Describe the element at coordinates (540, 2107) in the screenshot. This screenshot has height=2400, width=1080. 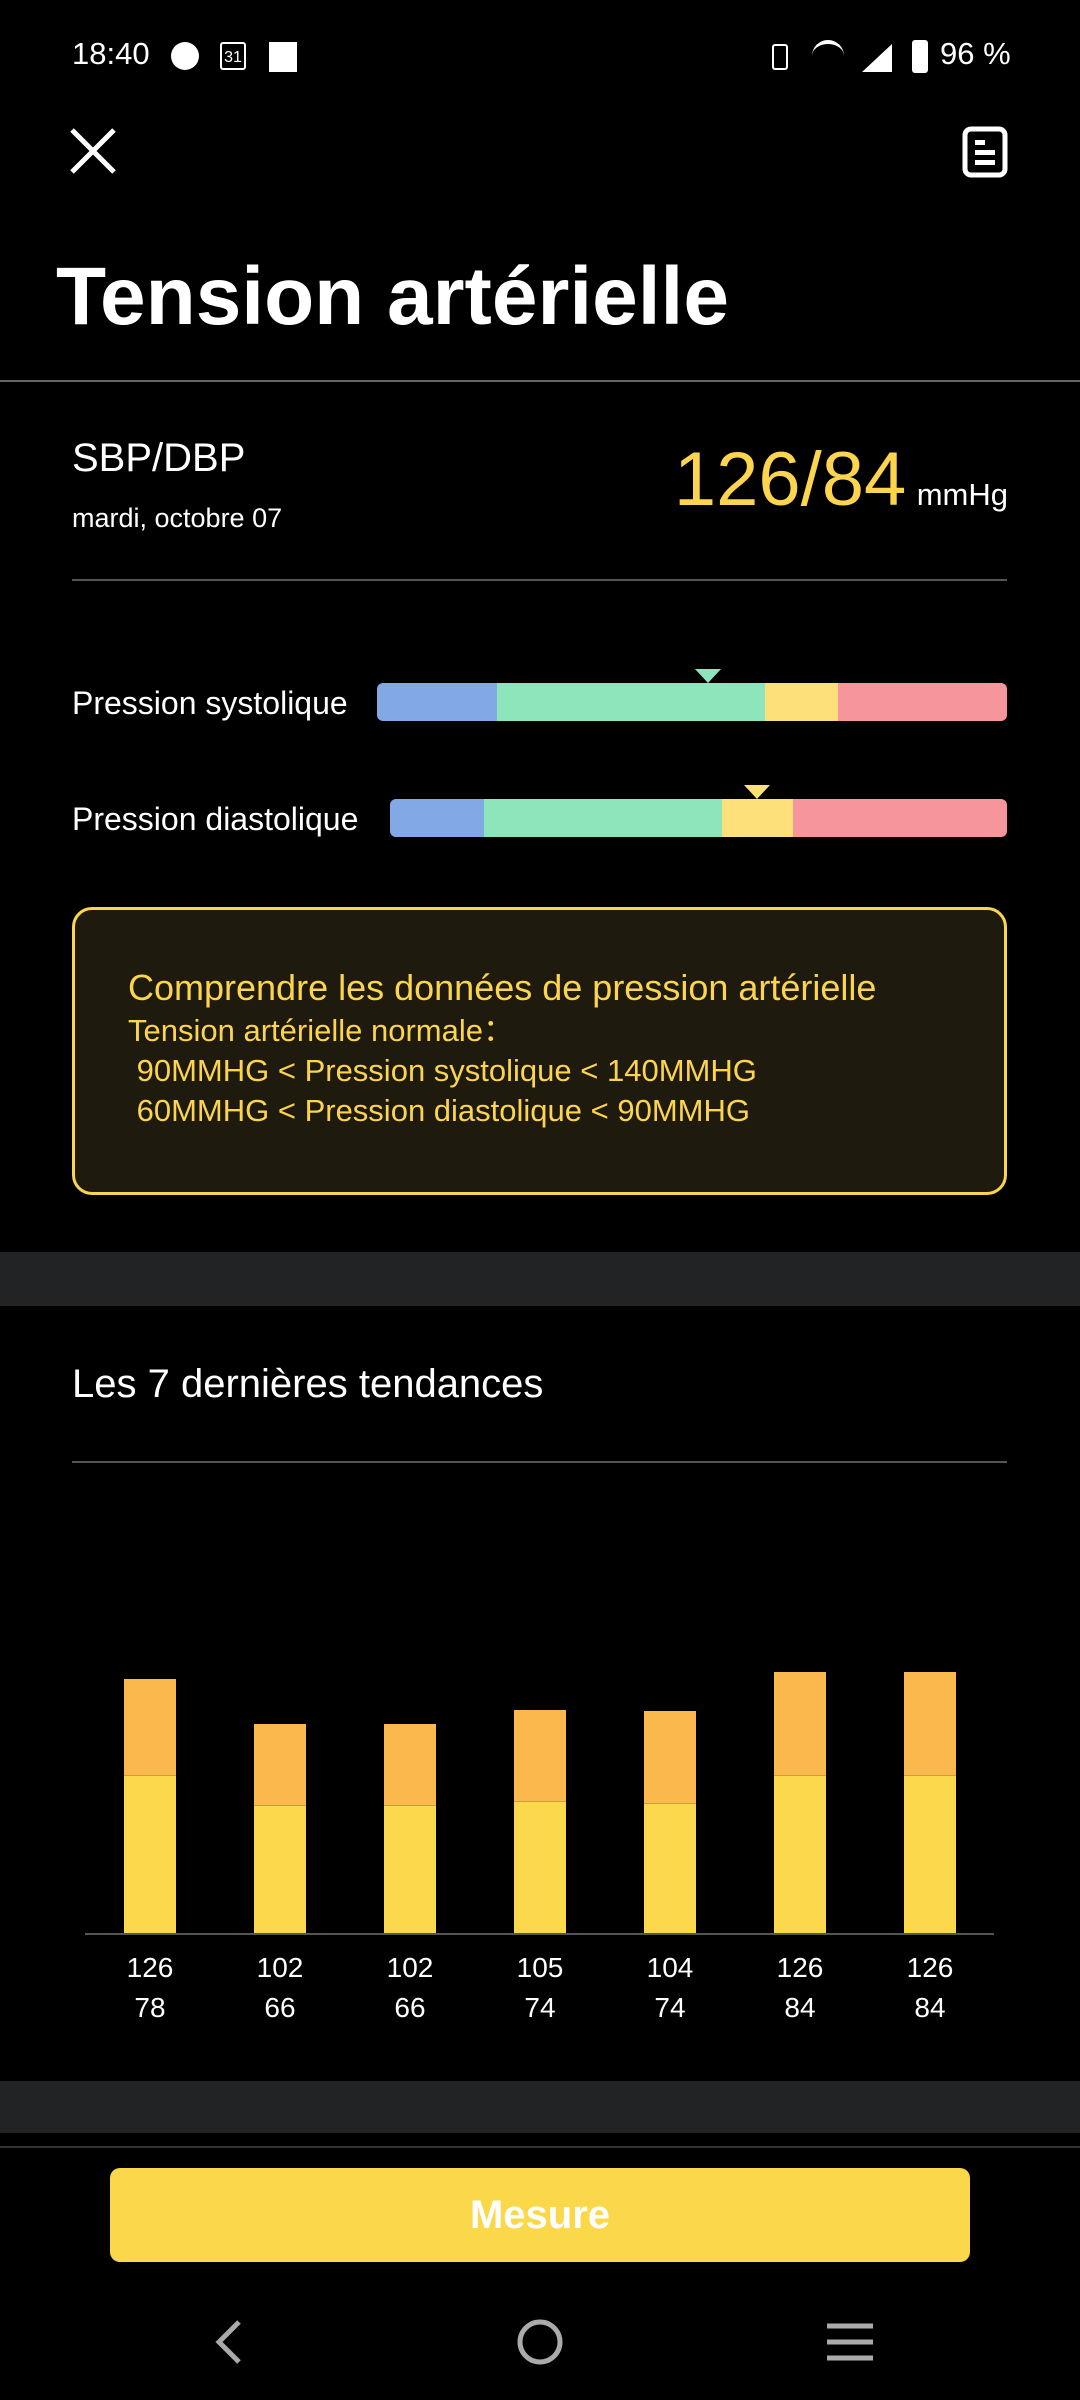
I see `section-separator-bottom` at that location.